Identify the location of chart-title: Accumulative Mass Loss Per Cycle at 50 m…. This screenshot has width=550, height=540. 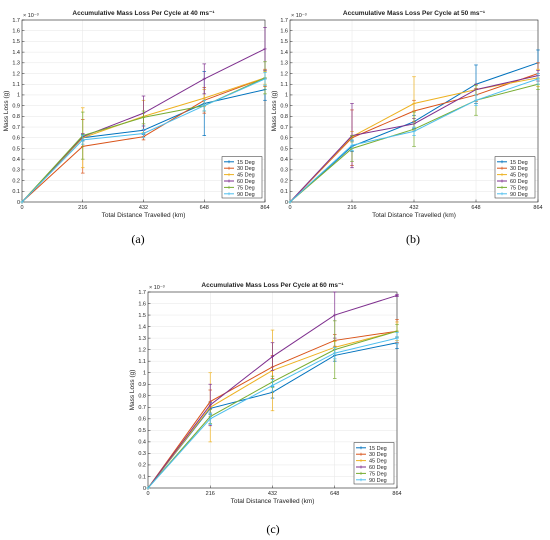
(414, 13).